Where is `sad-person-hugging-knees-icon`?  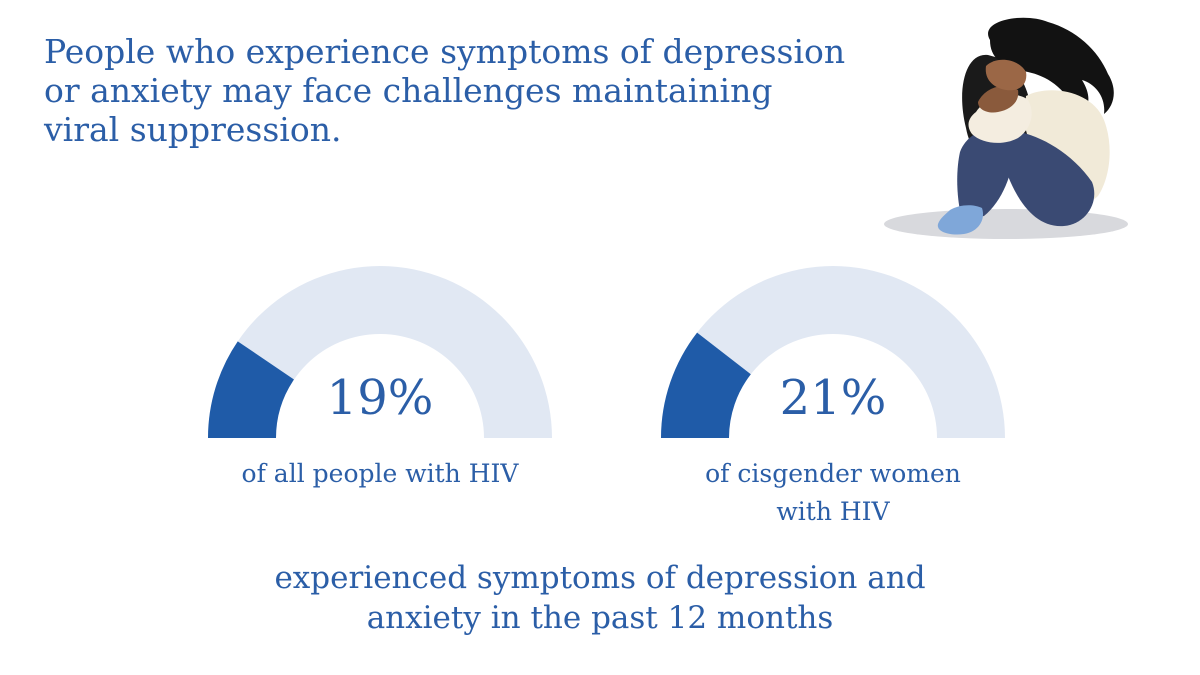 sad-person-hugging-knees-icon is located at coordinates (1006, 128).